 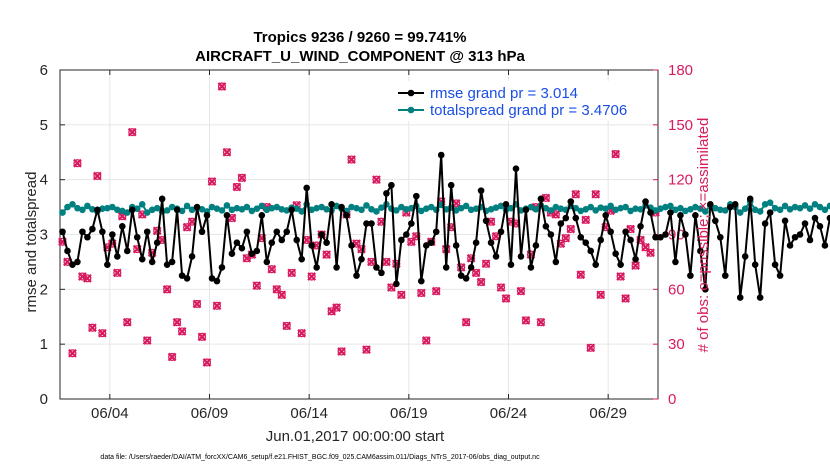 I want to click on legend-rmse-marker, so click(x=411, y=93).